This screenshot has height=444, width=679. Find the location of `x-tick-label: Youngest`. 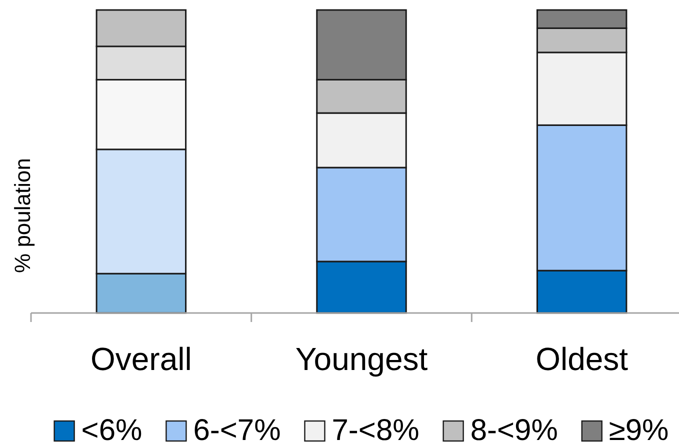

x-tick-label: Youngest is located at coordinates (361, 359).